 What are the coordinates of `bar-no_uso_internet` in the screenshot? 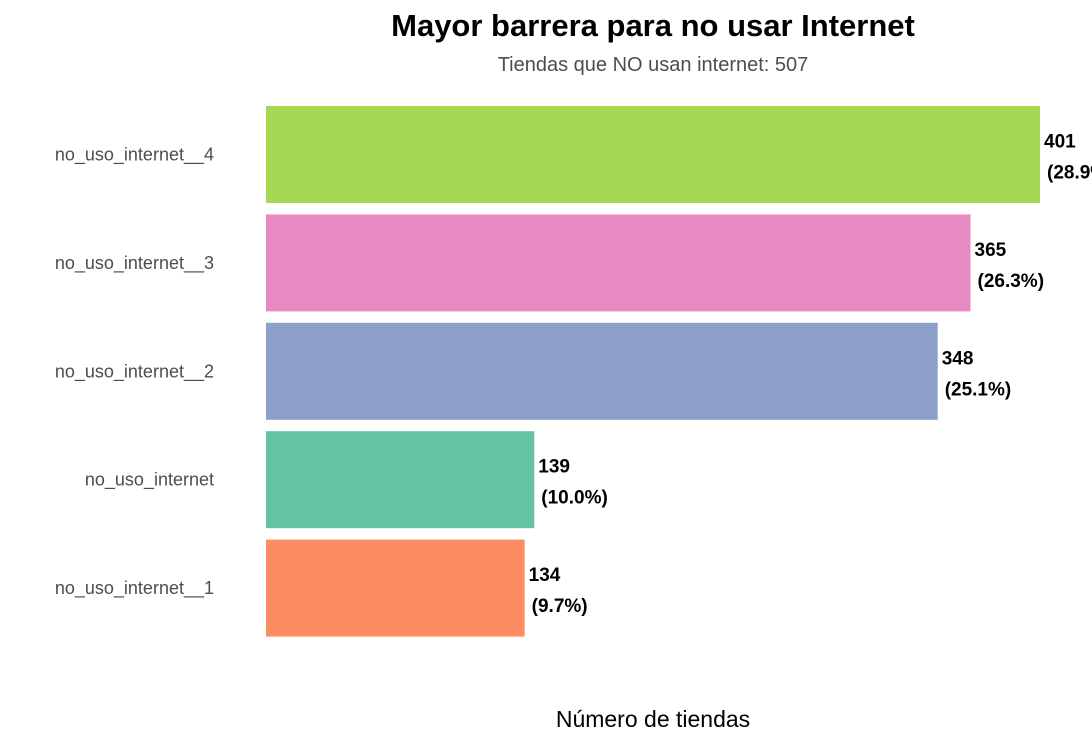 It's located at (400, 480).